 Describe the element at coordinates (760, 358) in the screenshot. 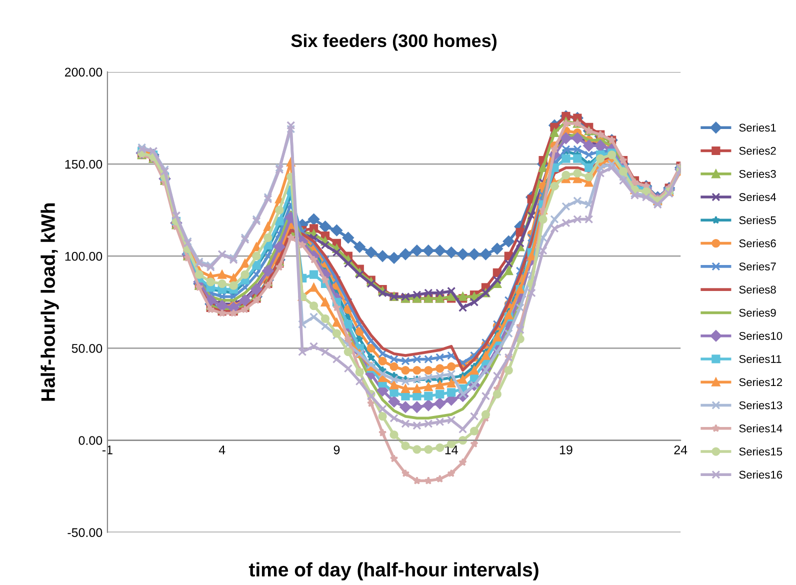

I see `legend-label: Series11` at that location.